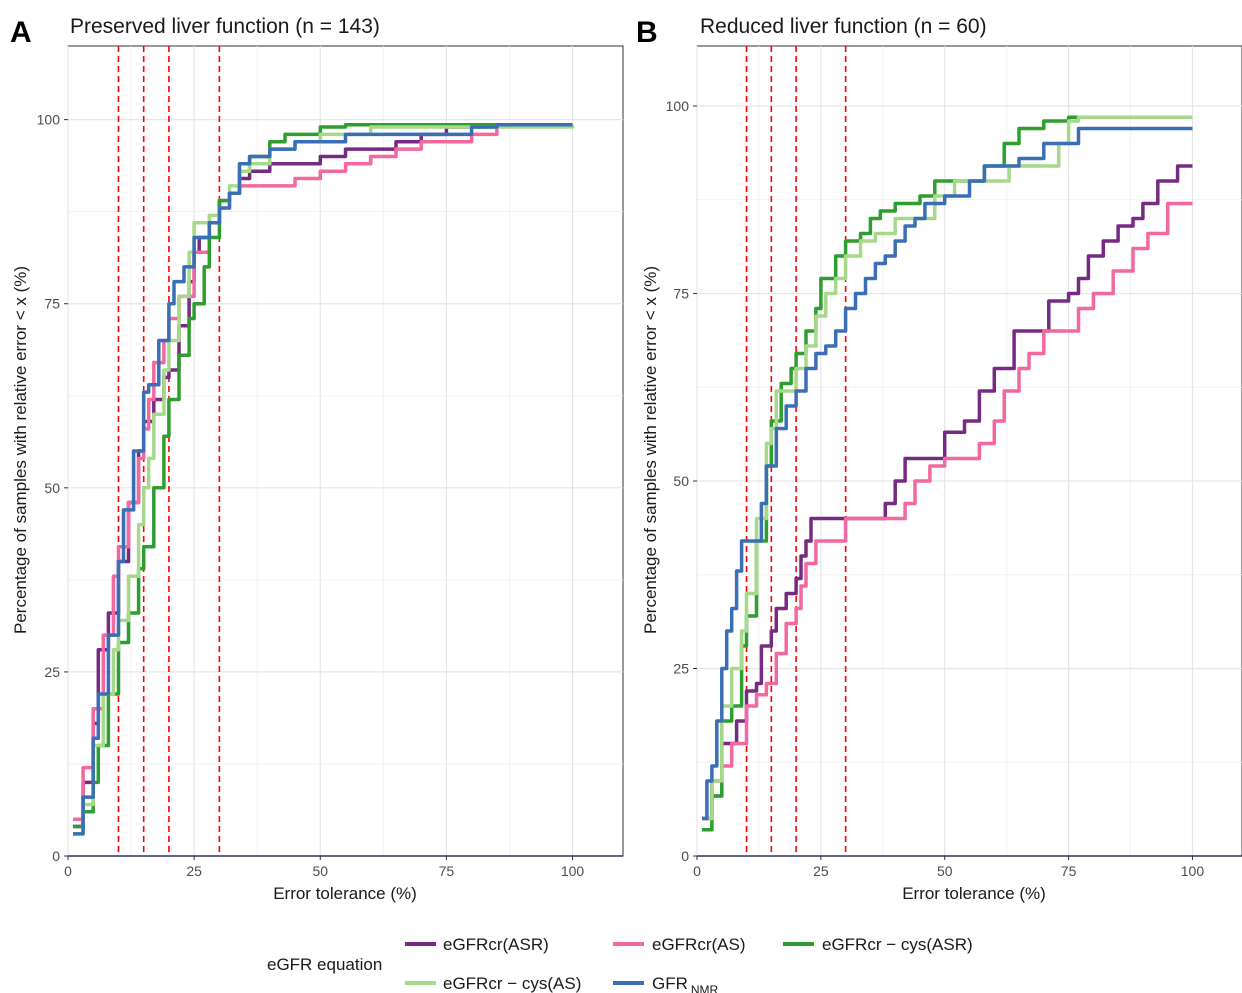 The height and width of the screenshot is (993, 1242). I want to click on legend-item-egfrcr-cys-as: eGFRcr − cys(AS), so click(493, 983).